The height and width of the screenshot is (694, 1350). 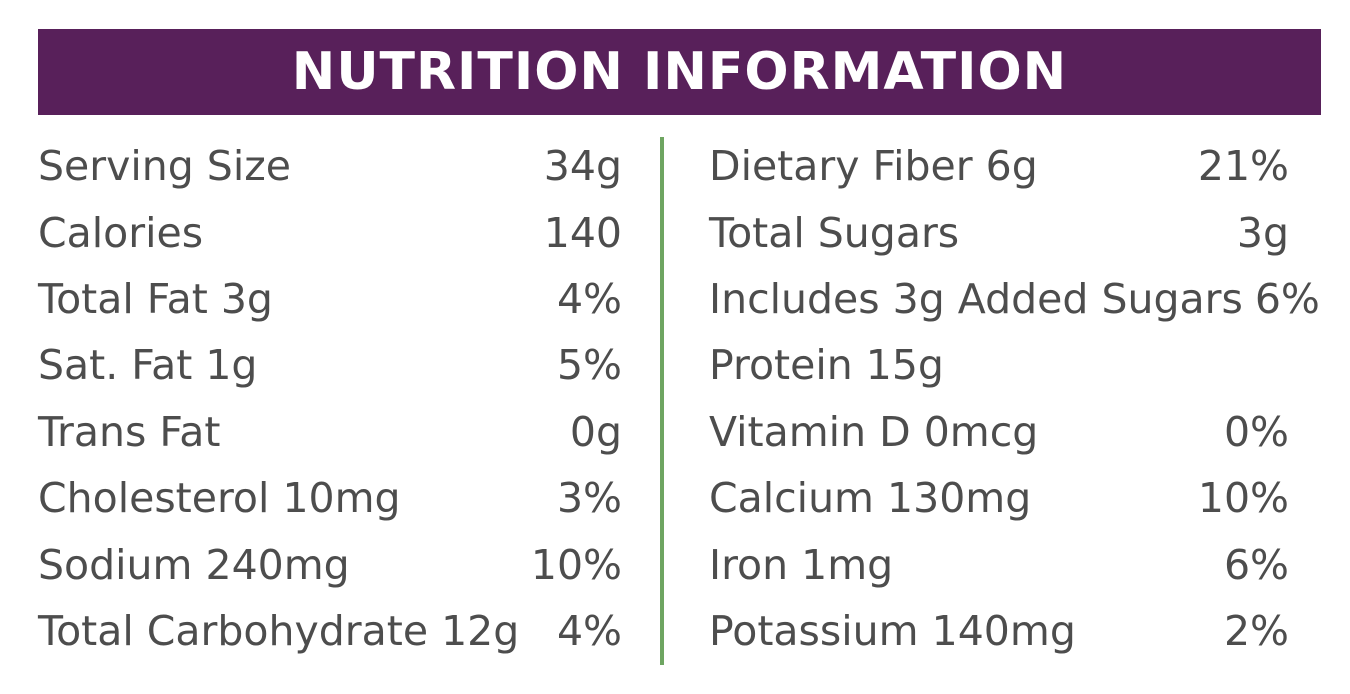 I want to click on nutrition-header: NUTRITION INFORMATION, so click(x=679, y=72).